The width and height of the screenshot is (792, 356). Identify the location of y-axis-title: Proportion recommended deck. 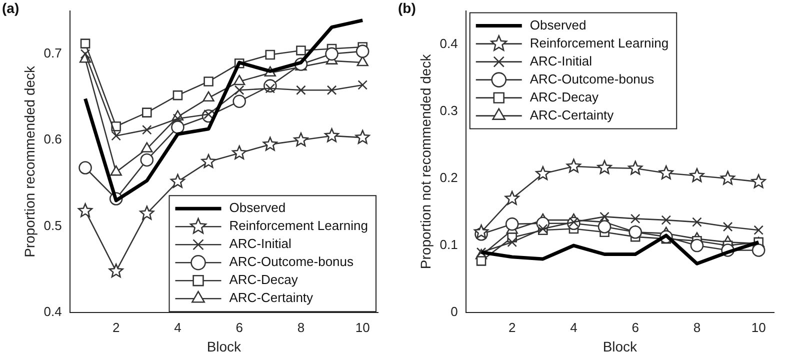
(29, 161).